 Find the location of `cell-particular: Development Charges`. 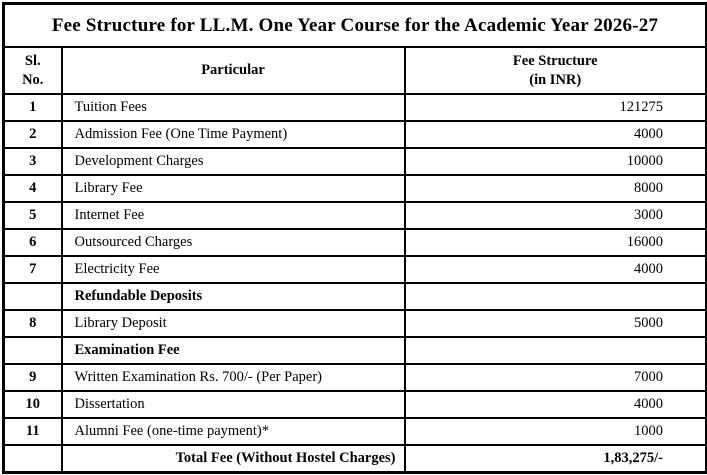

cell-particular: Development Charges is located at coordinates (233, 161).